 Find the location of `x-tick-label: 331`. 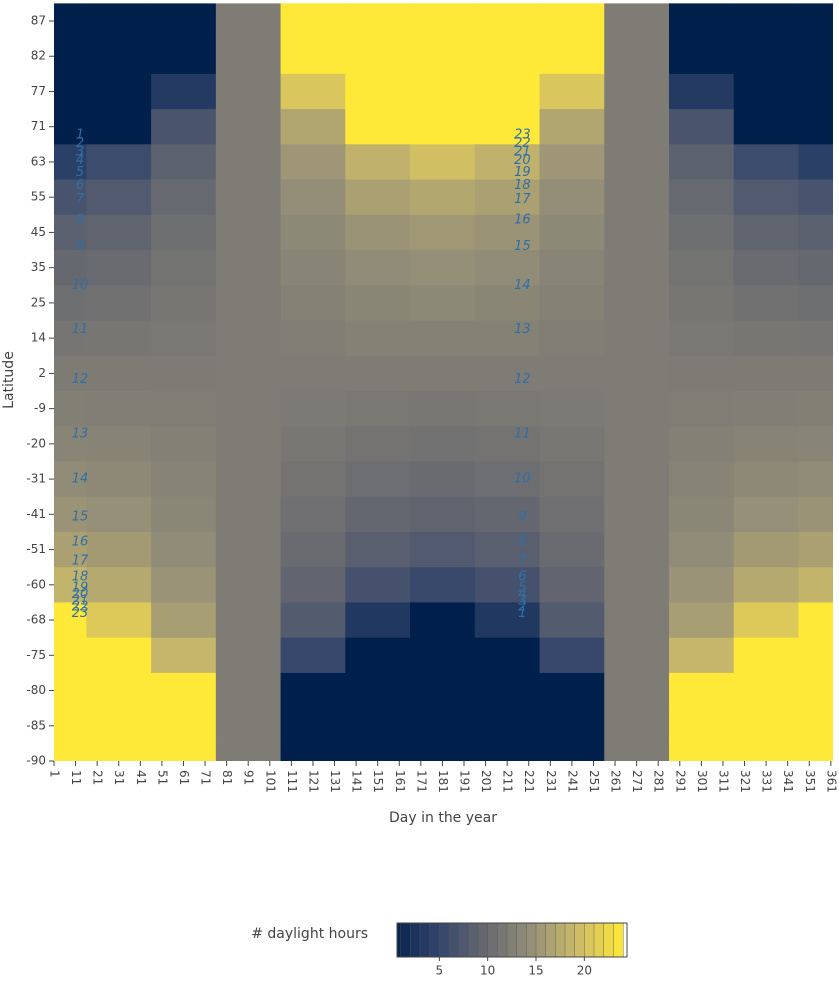

x-tick-label: 331 is located at coordinates (767, 781).